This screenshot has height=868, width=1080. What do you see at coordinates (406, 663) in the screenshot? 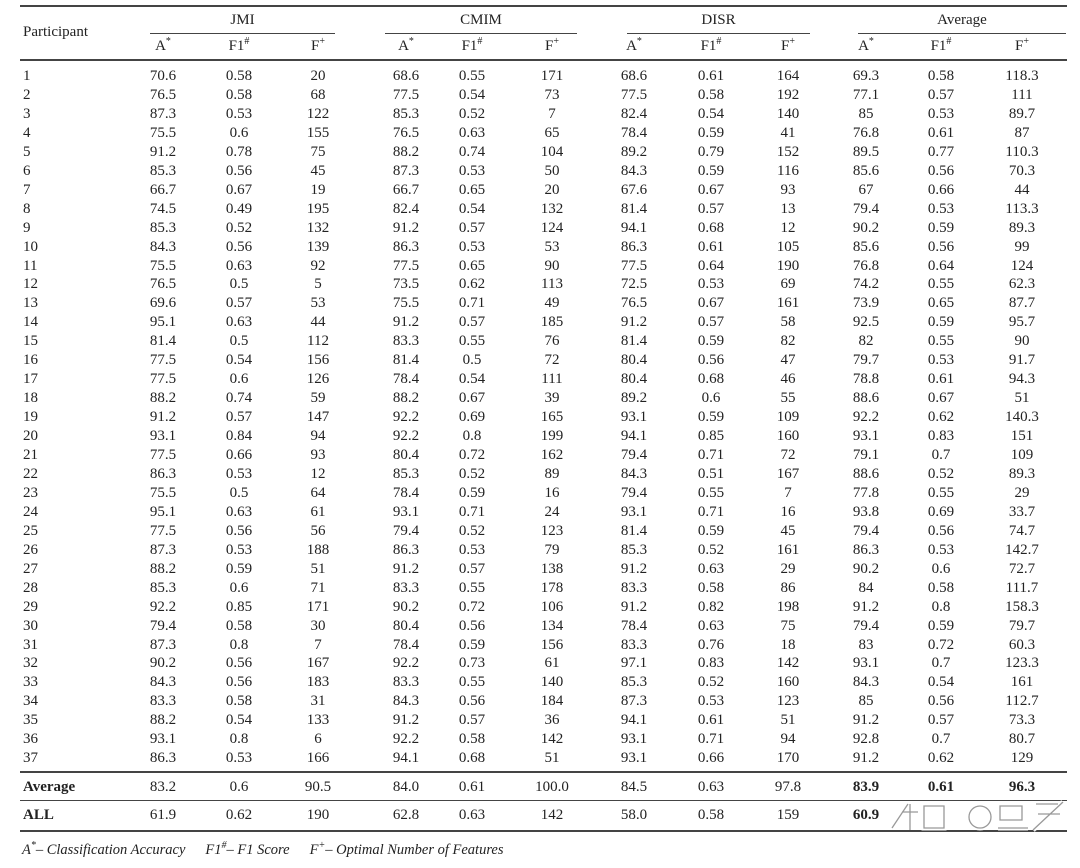
I see `table-cell: 92.2` at bounding box center [406, 663].